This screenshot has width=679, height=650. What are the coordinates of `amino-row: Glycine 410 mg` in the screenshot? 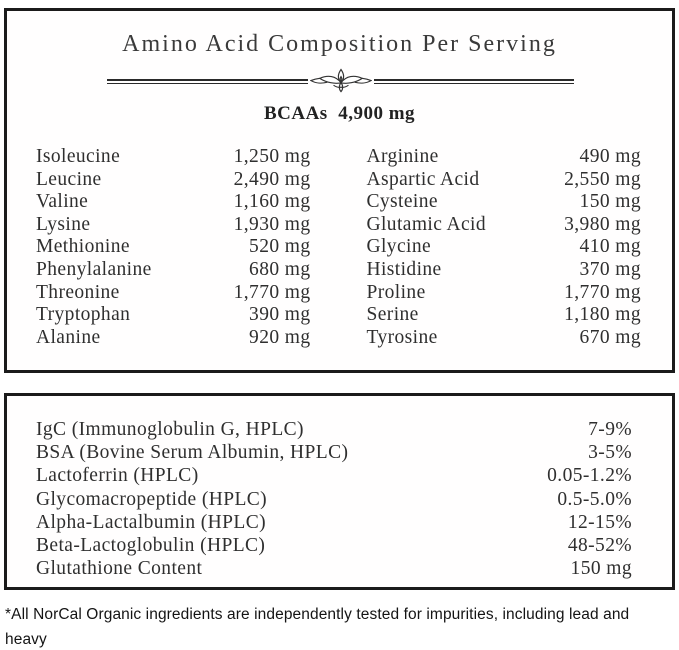 It's located at (504, 247).